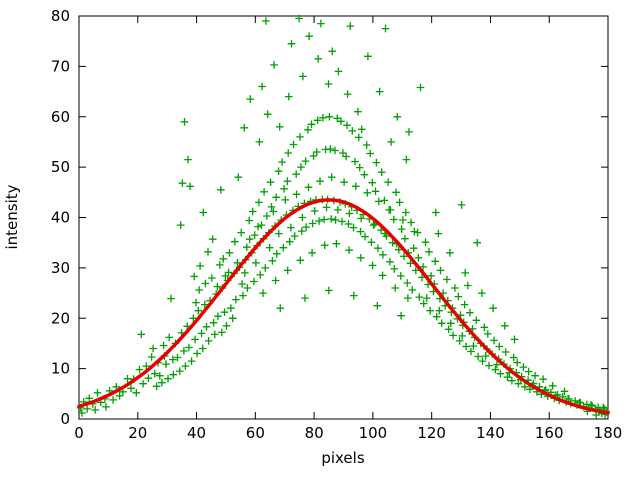 This screenshot has height=480, width=640. I want to click on x-tick-label: 160, so click(549, 433).